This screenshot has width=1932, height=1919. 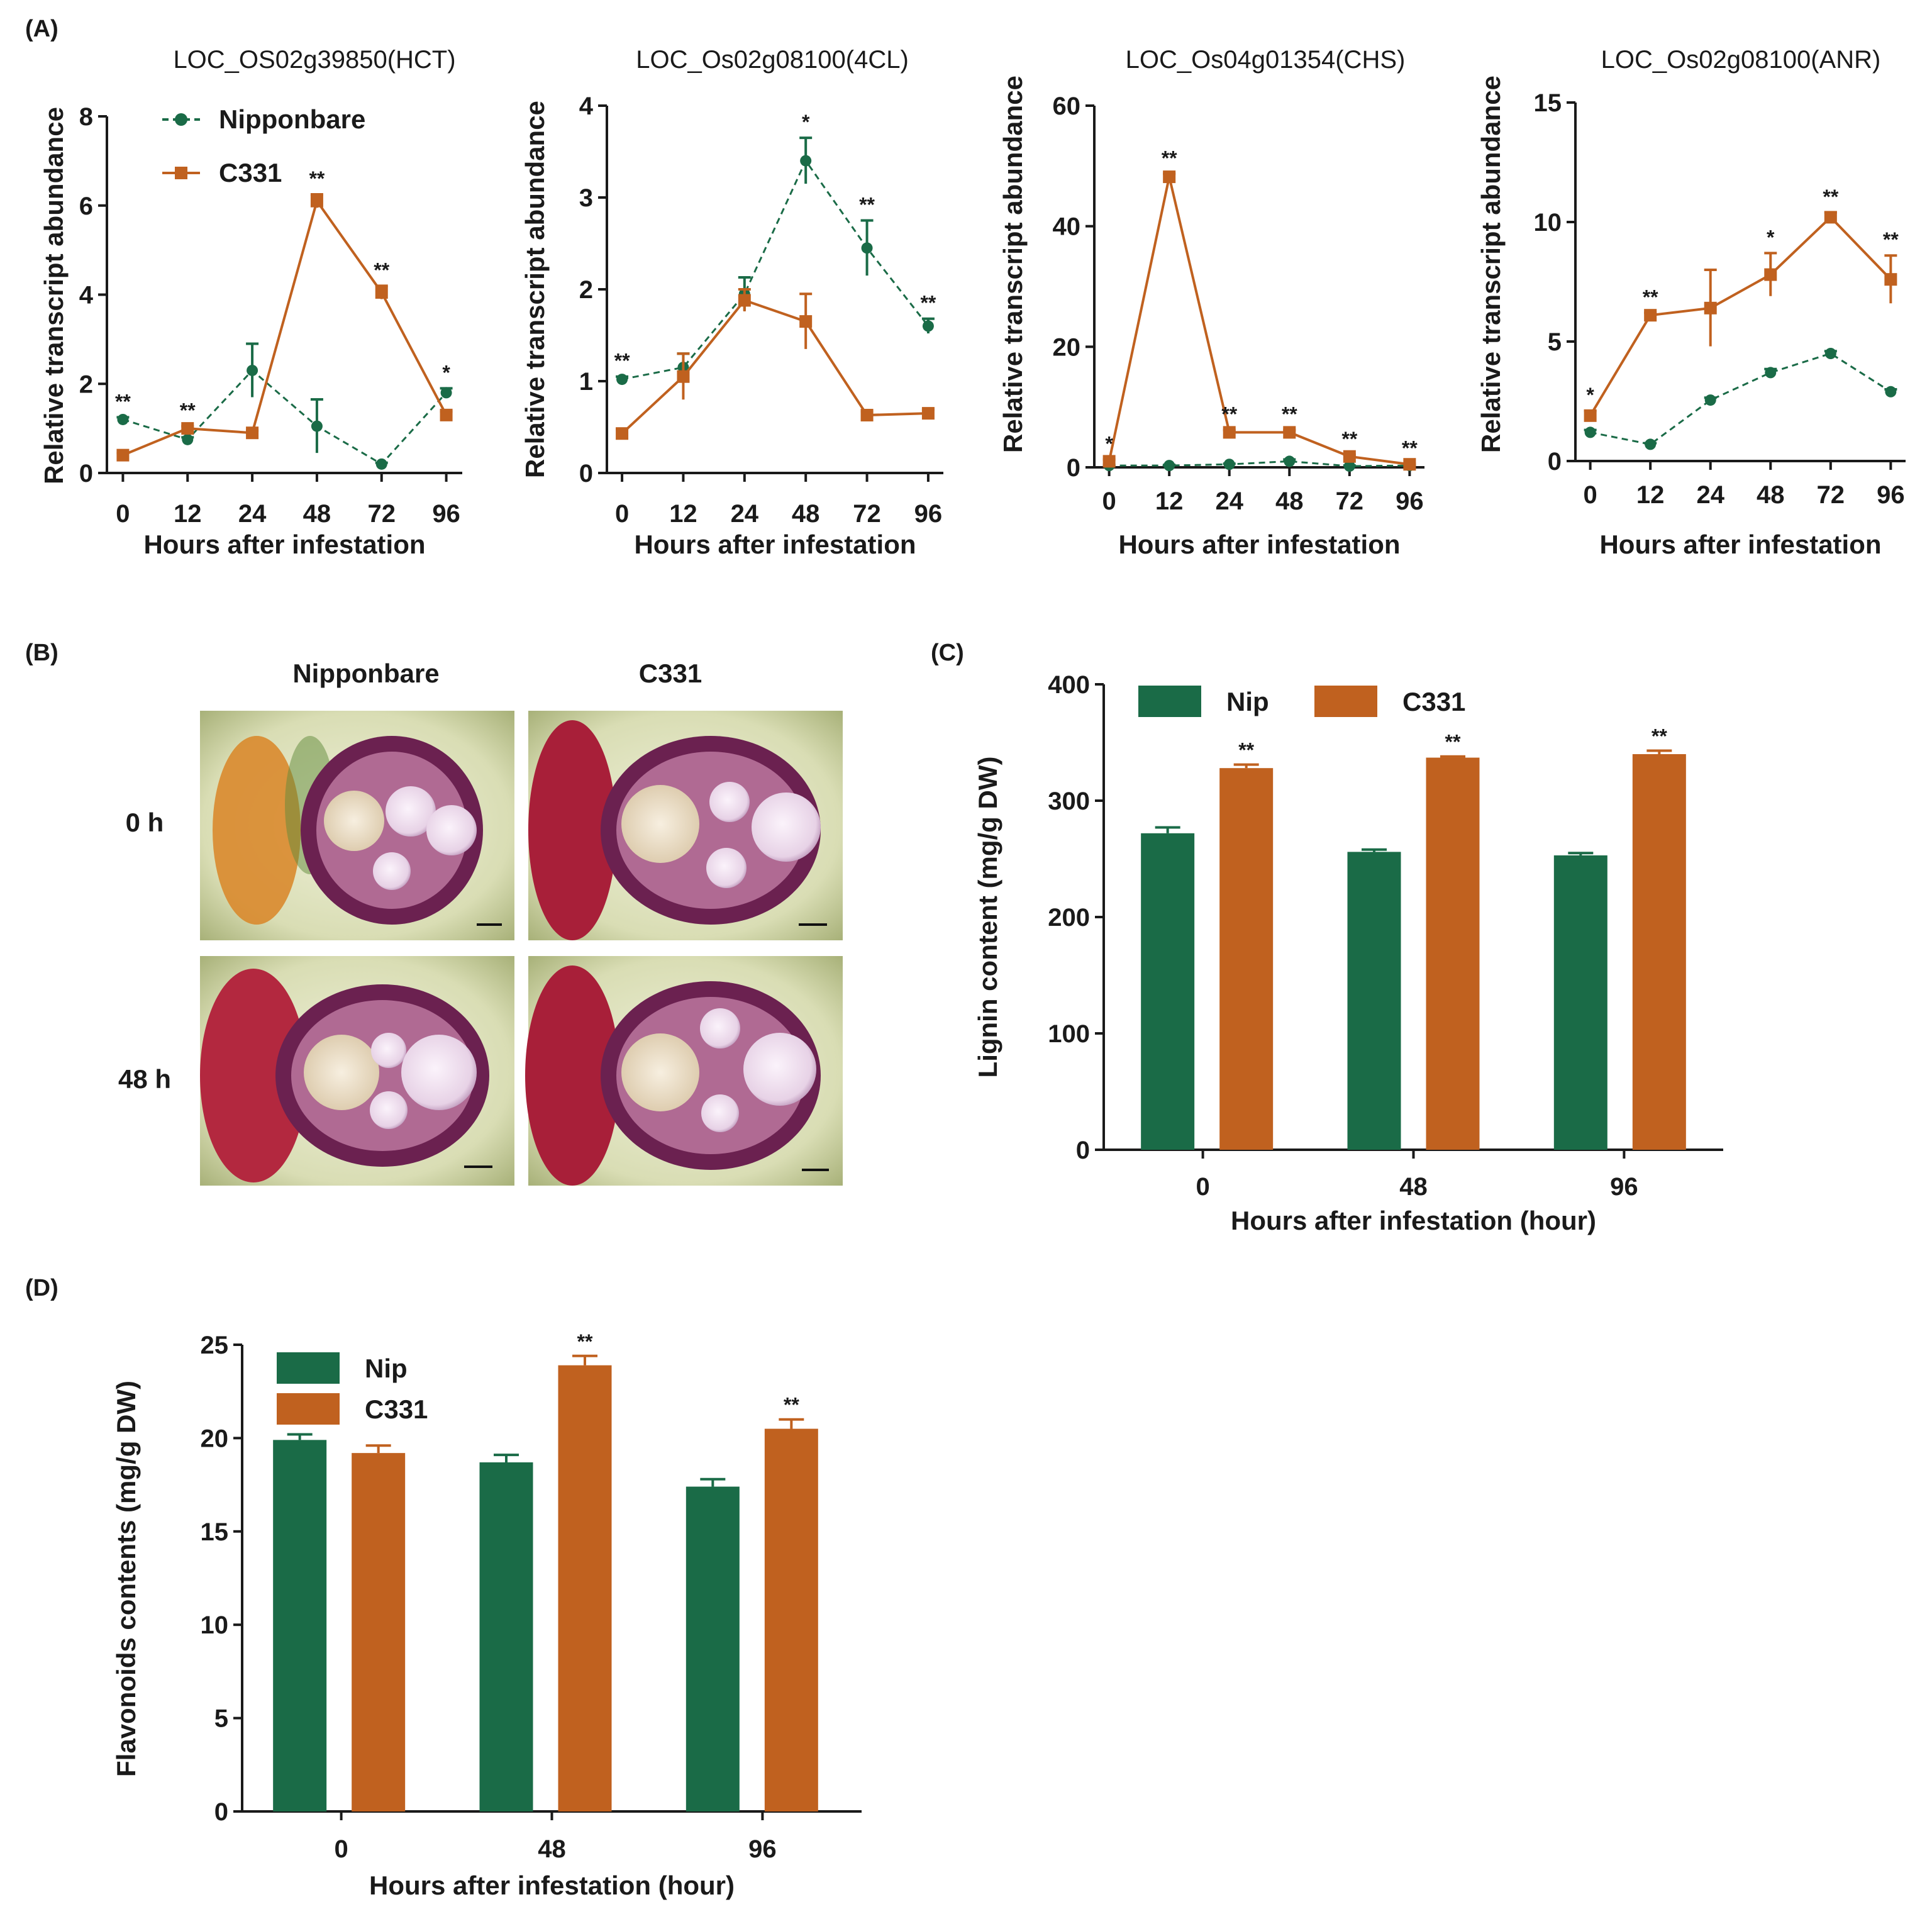 What do you see at coordinates (314, 60) in the screenshot?
I see `chart-title: LOC_OS02g39850(HCT)` at bounding box center [314, 60].